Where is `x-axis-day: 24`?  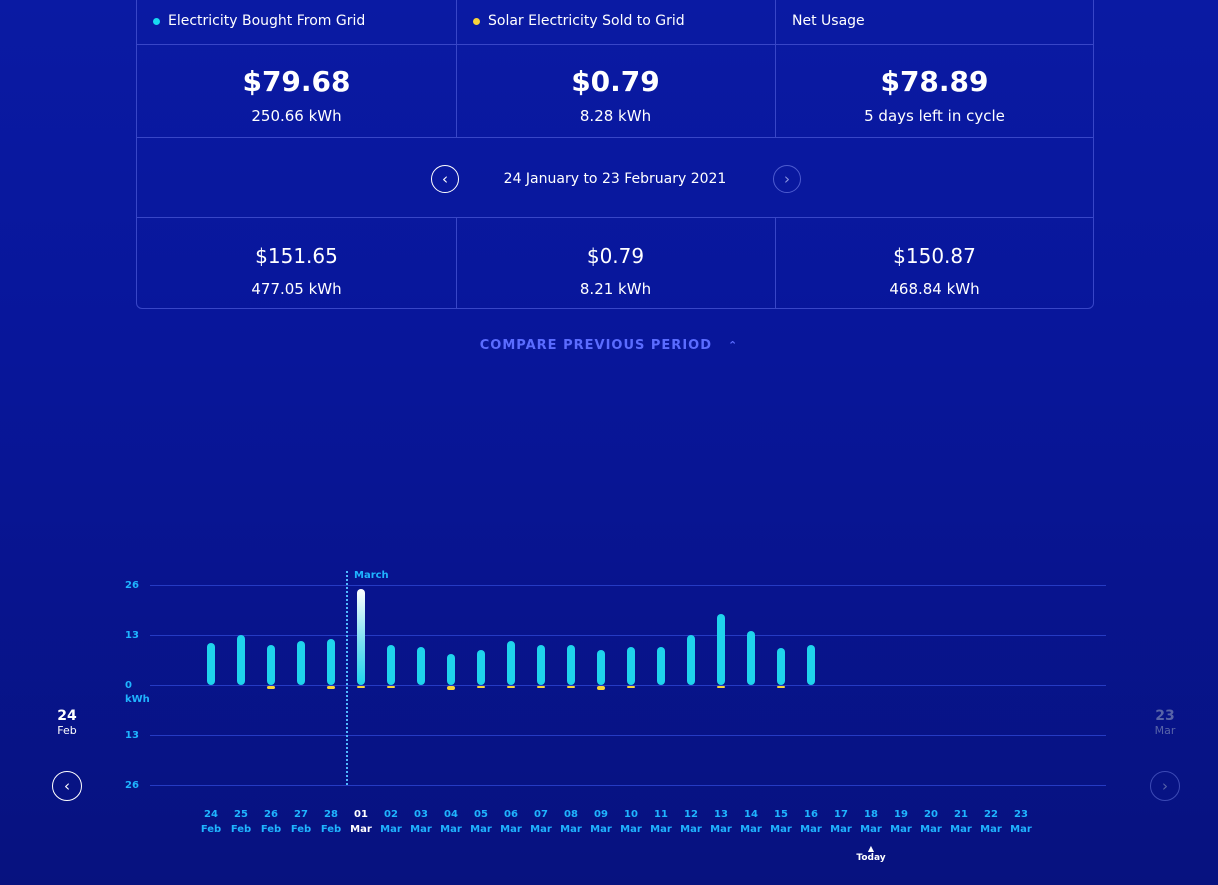
x-axis-day: 24 is located at coordinates (211, 814).